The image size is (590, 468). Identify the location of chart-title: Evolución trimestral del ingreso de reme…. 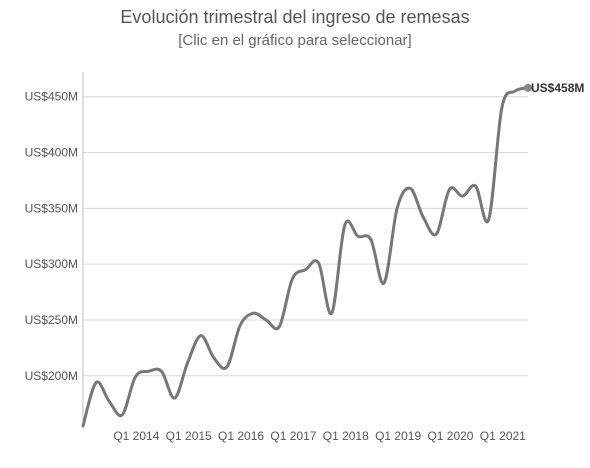
(295, 17).